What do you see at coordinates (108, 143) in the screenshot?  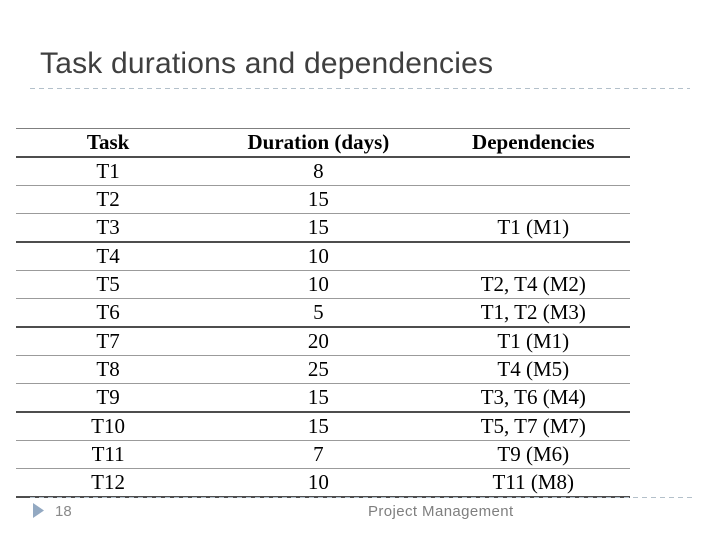 I see `column-header-task: Task` at bounding box center [108, 143].